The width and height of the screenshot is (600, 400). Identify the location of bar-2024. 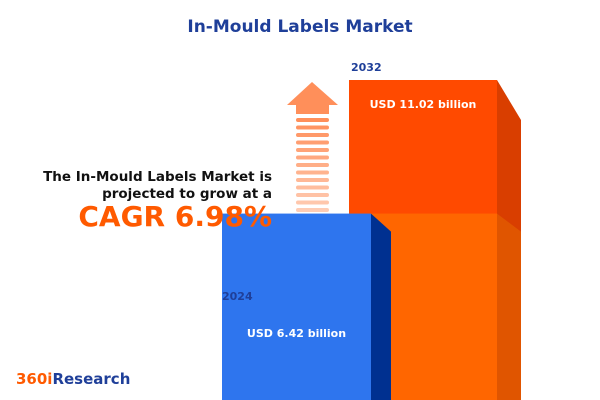
(296, 306).